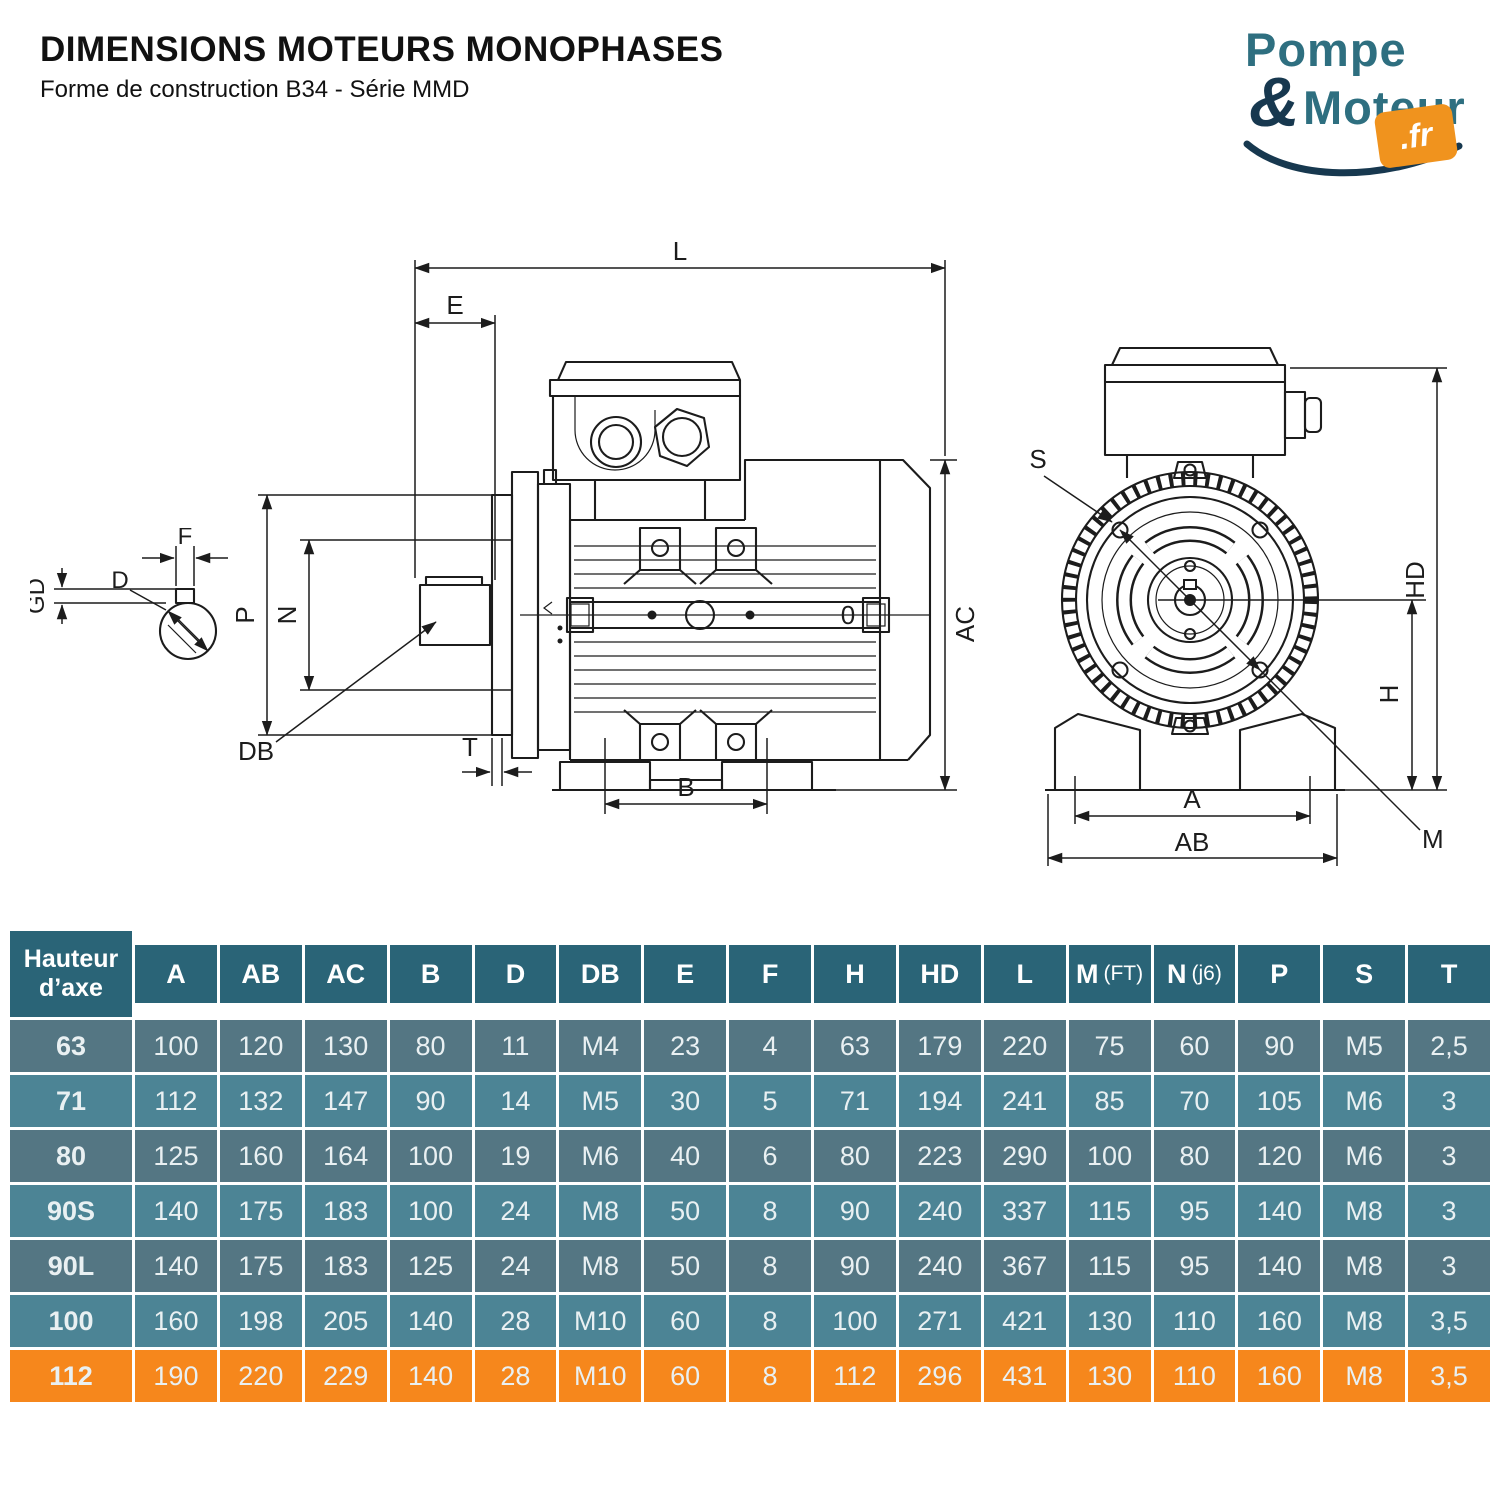 This screenshot has width=1500, height=1500. I want to click on row-label: 100, so click(71, 1321).